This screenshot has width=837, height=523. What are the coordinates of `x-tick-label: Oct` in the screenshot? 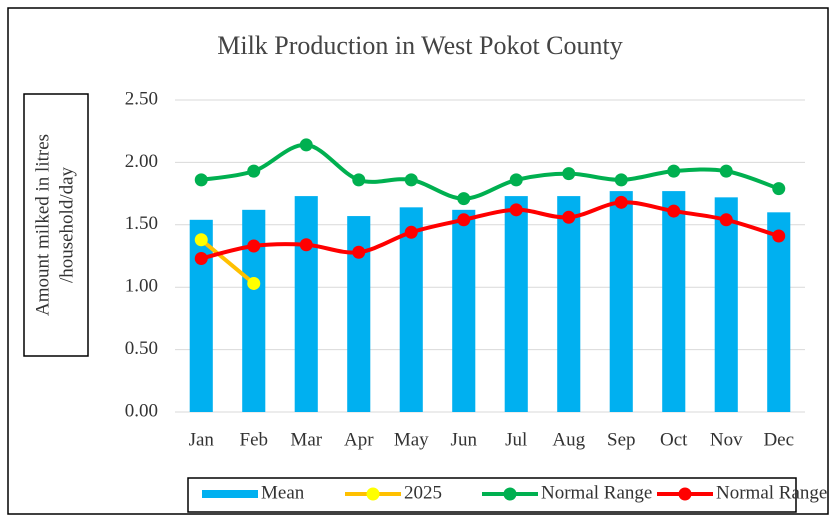 It's located at (674, 439).